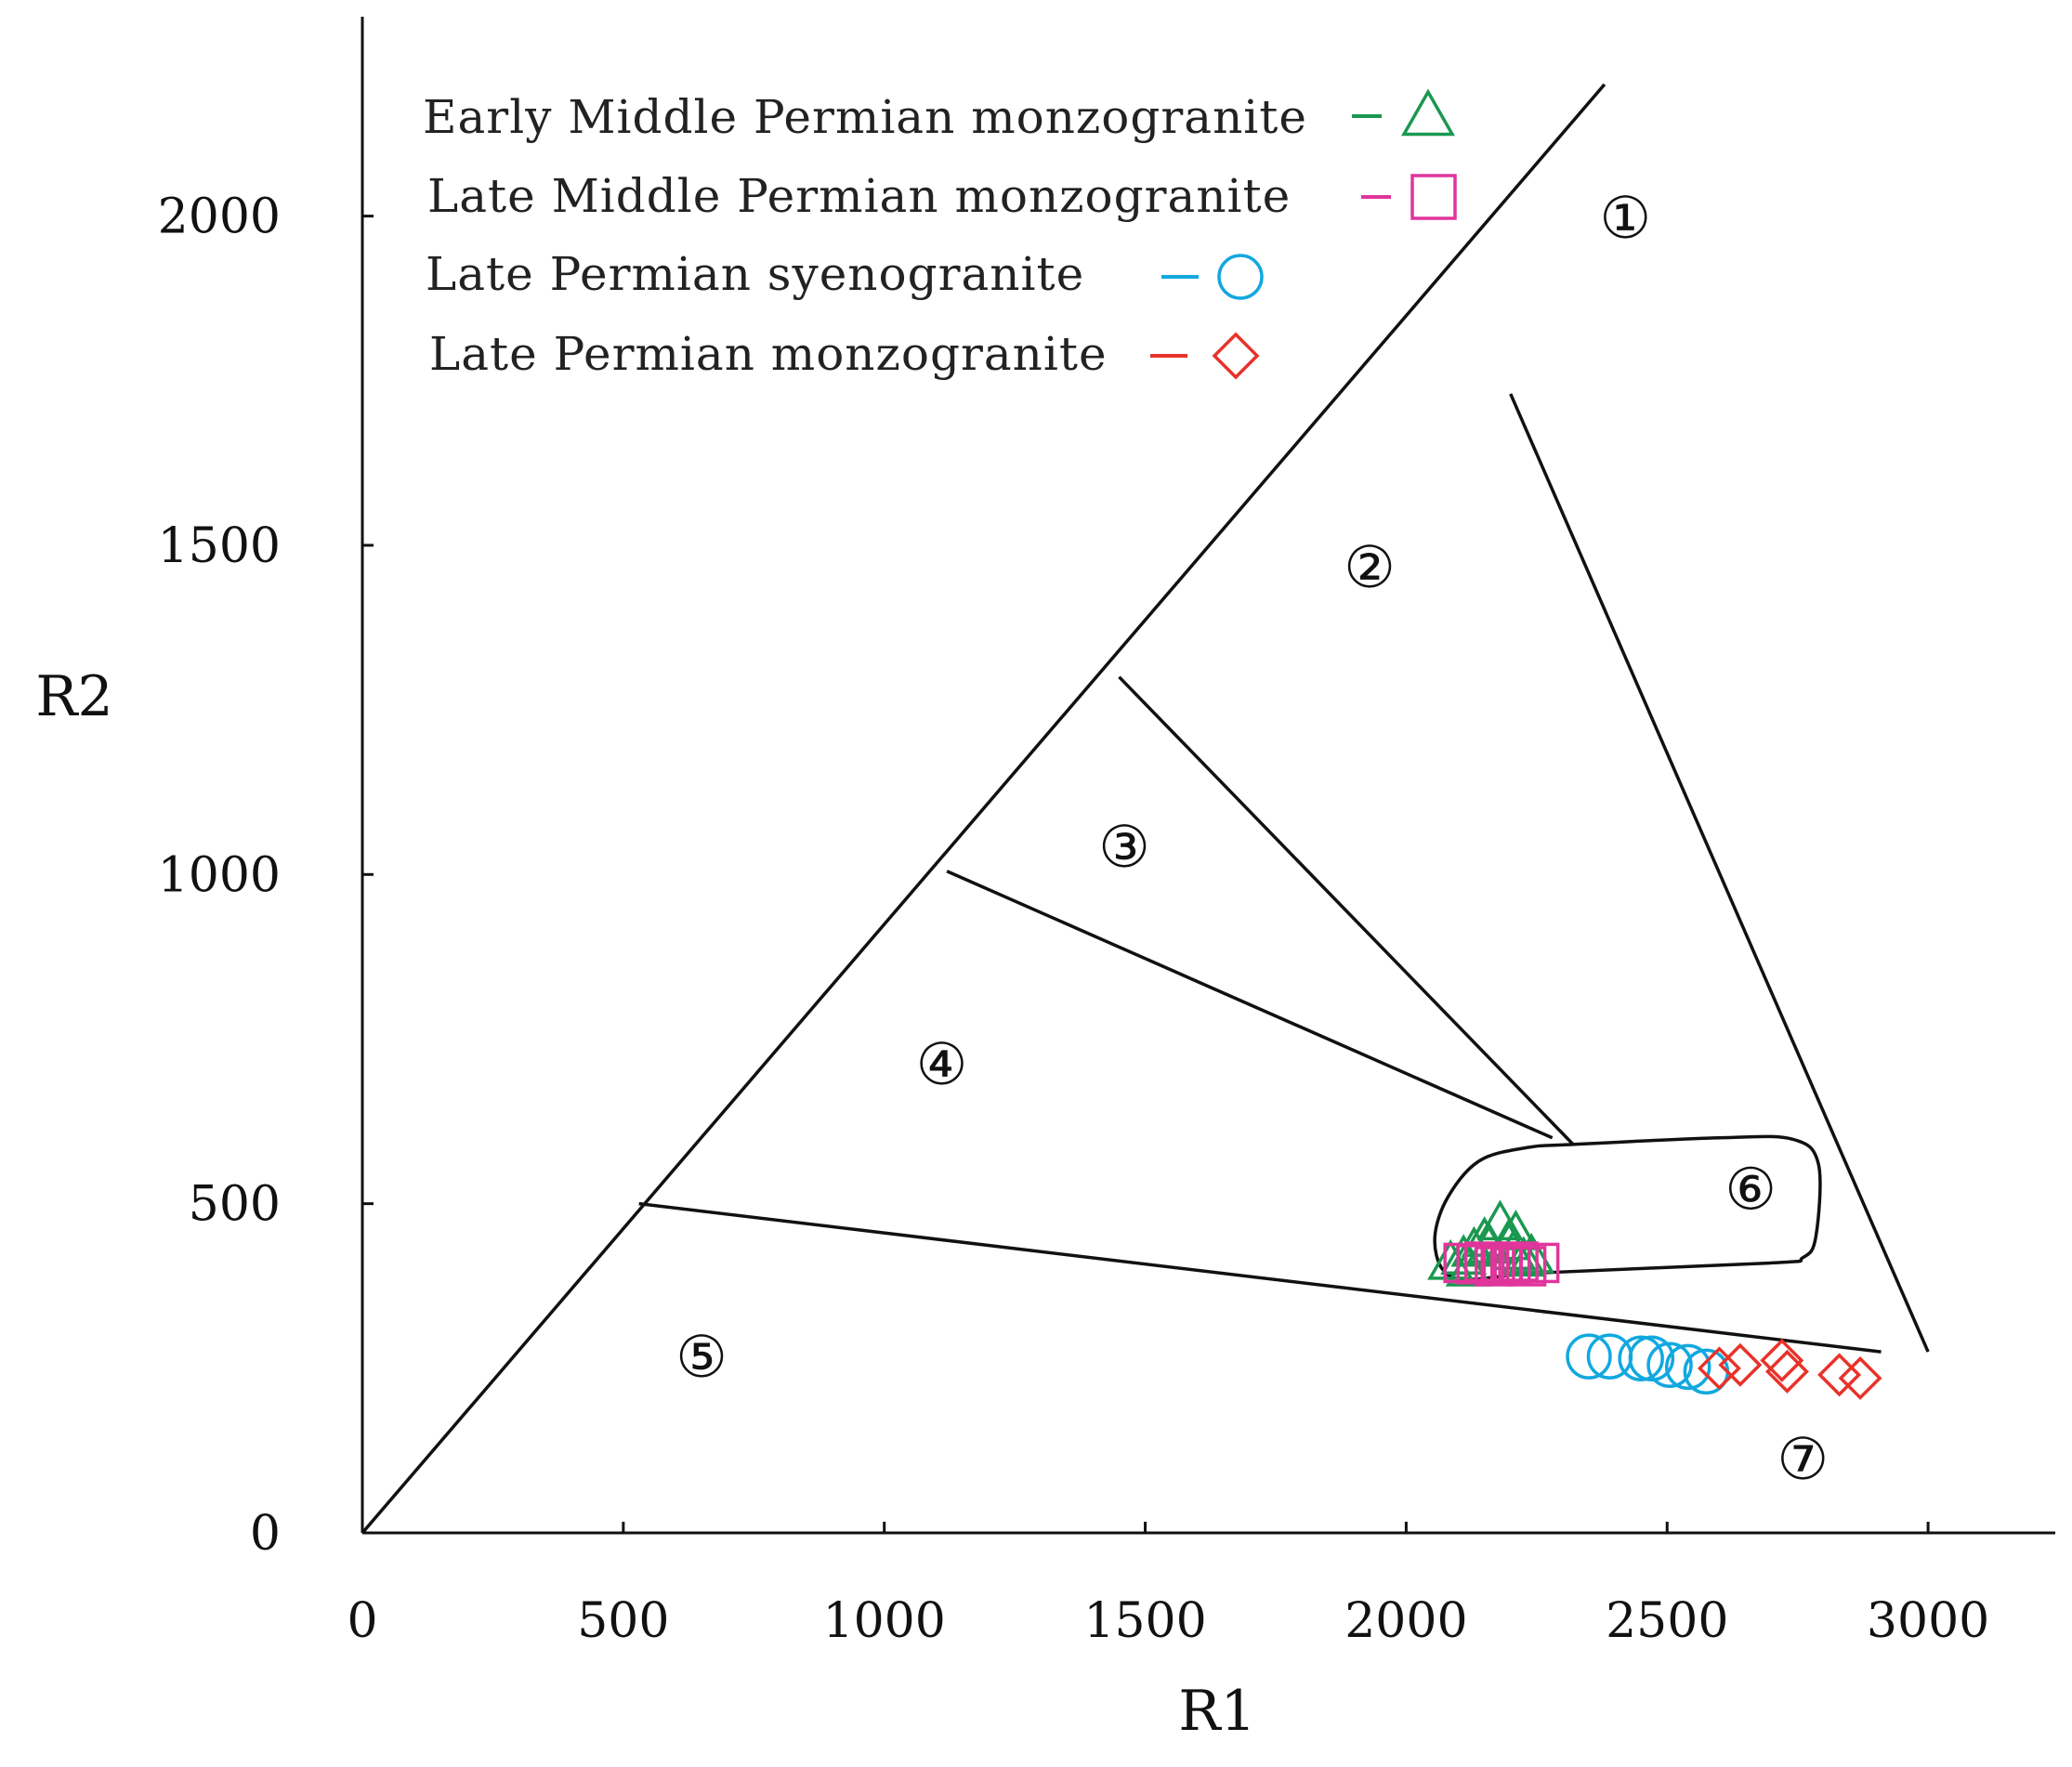  I want to click on region-label: ①, so click(1626, 218).